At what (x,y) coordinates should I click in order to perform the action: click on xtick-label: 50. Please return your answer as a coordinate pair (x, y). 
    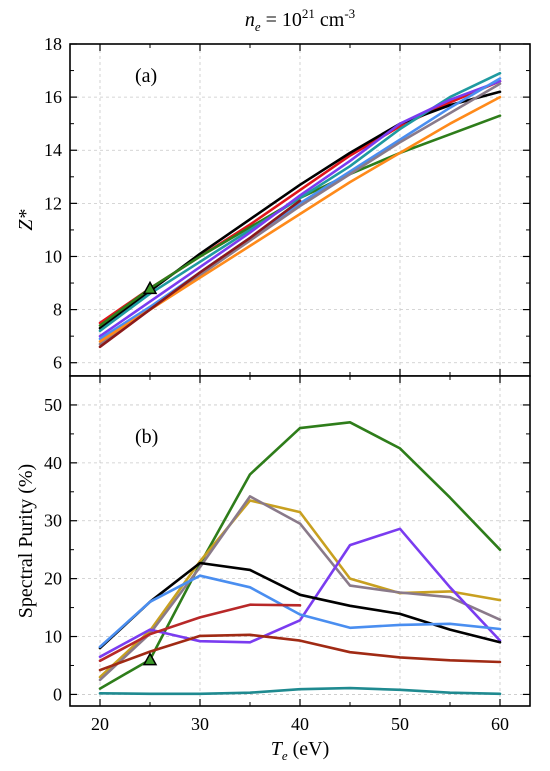
    Looking at the image, I should click on (400, 724).